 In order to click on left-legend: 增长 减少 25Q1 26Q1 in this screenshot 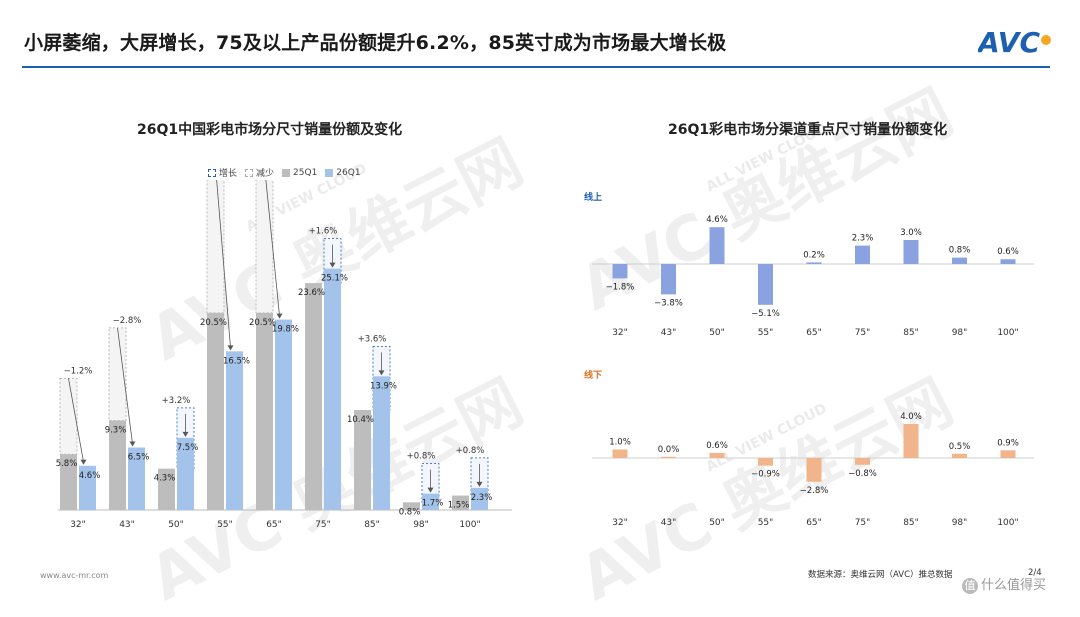, I will do `click(284, 172)`.